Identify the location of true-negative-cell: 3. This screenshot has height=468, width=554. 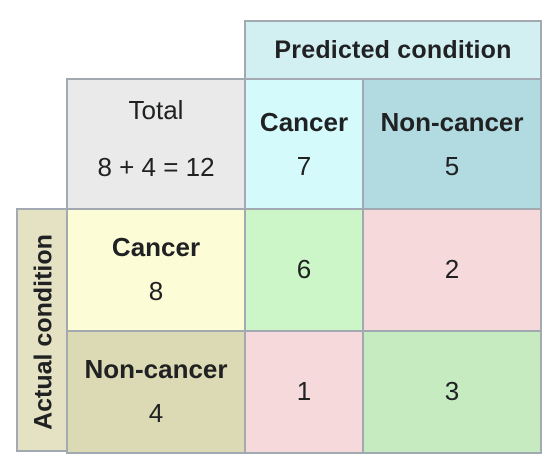
(452, 392).